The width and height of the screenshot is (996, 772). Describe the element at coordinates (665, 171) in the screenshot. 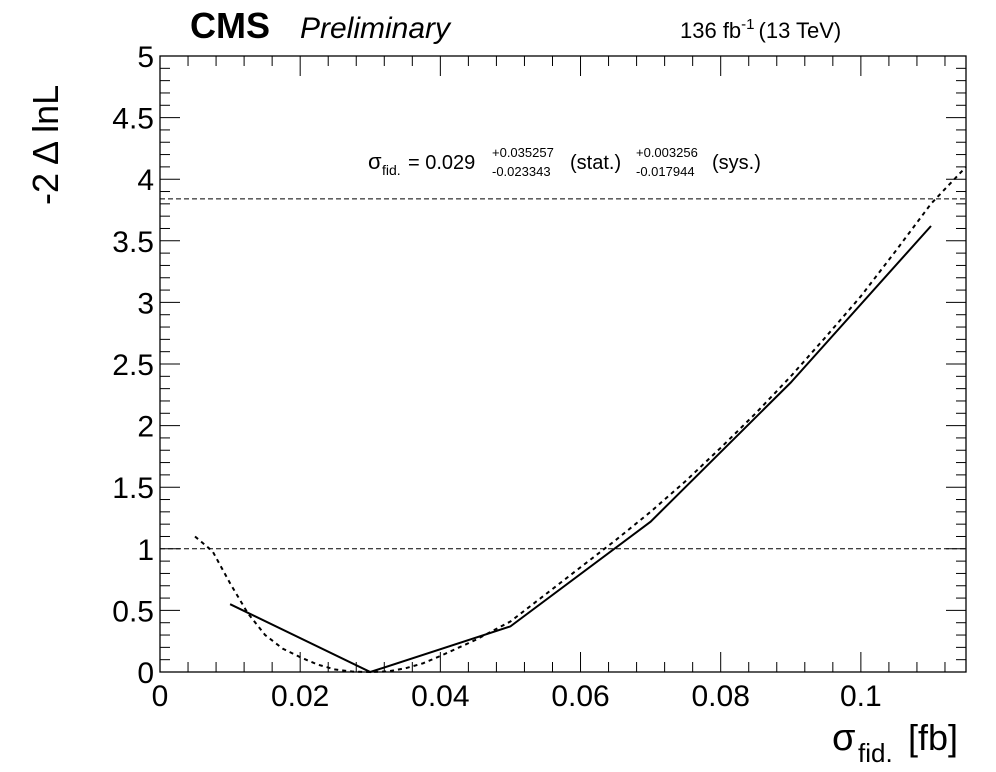

I see `sys-down: -0.017944` at that location.